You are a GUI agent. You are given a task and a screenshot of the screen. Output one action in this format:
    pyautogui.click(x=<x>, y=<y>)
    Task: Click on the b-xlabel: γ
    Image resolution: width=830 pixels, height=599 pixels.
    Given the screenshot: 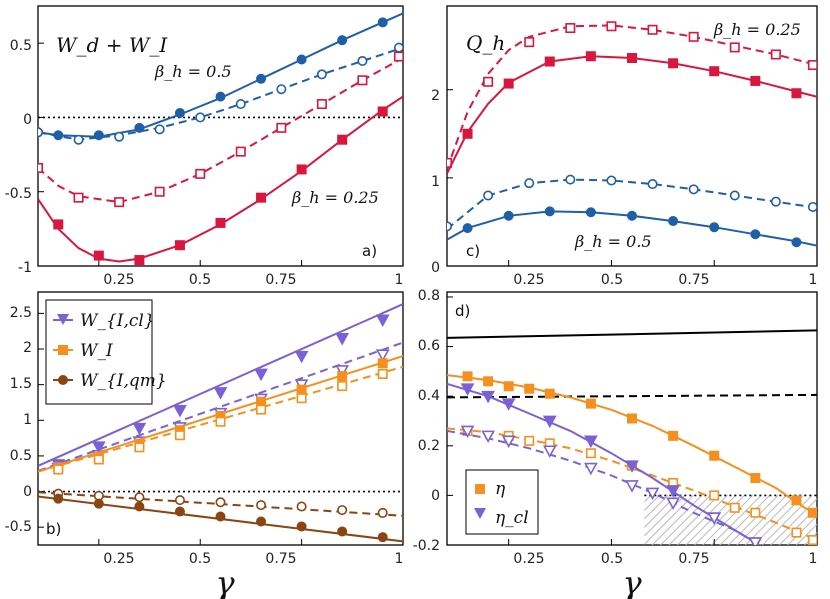 What is the action you would take?
    pyautogui.click(x=225, y=581)
    